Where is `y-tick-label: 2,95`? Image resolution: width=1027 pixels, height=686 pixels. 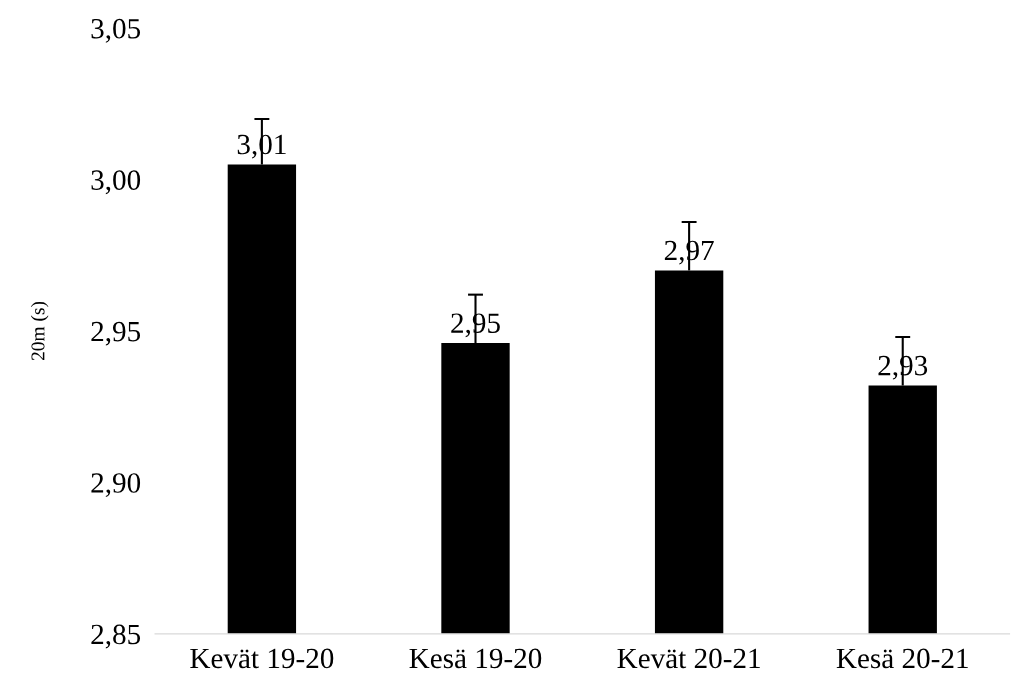 y-tick-label: 2,95 is located at coordinates (116, 333).